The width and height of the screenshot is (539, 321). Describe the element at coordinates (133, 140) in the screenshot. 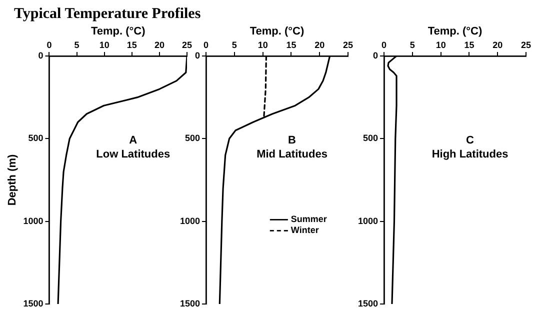

I see `annotation: A` at that location.